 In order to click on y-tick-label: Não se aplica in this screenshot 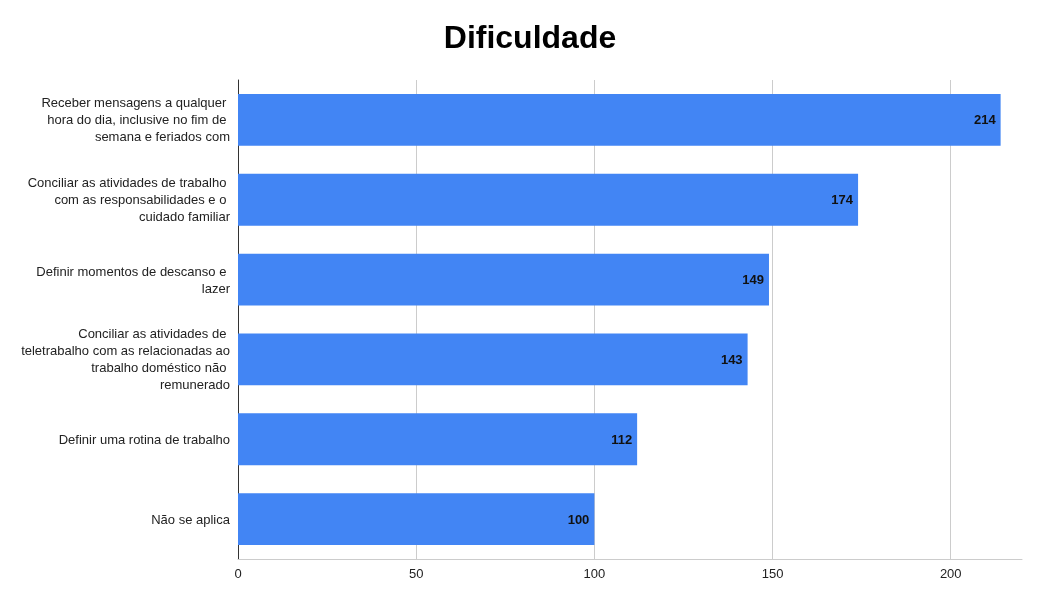, I will do `click(191, 519)`.